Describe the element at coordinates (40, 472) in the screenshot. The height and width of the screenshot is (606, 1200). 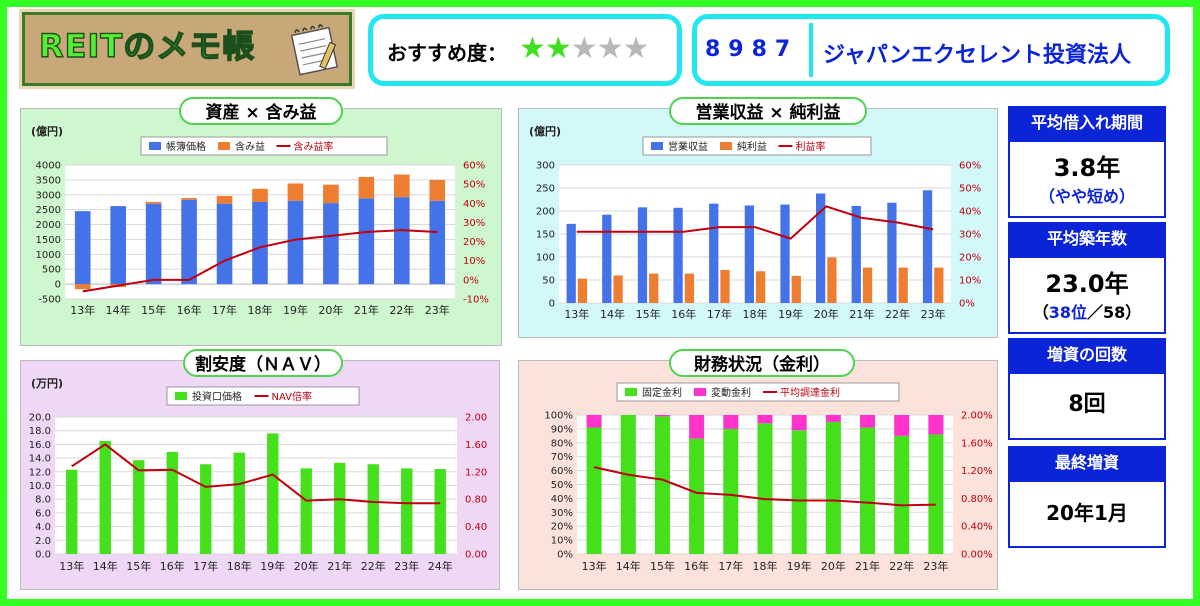
I see `y-tick-label: 12.0` at that location.